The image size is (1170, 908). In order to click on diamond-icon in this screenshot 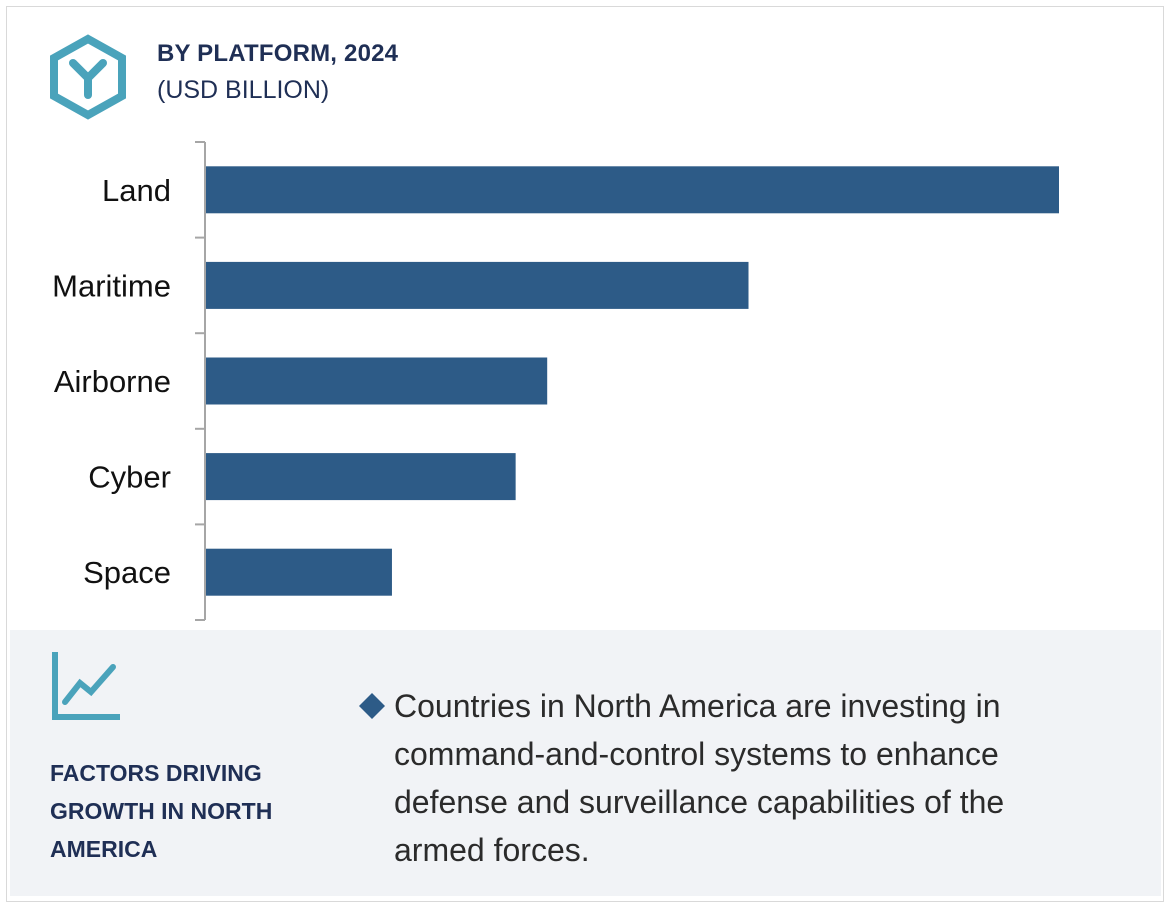, I will do `click(372, 706)`.